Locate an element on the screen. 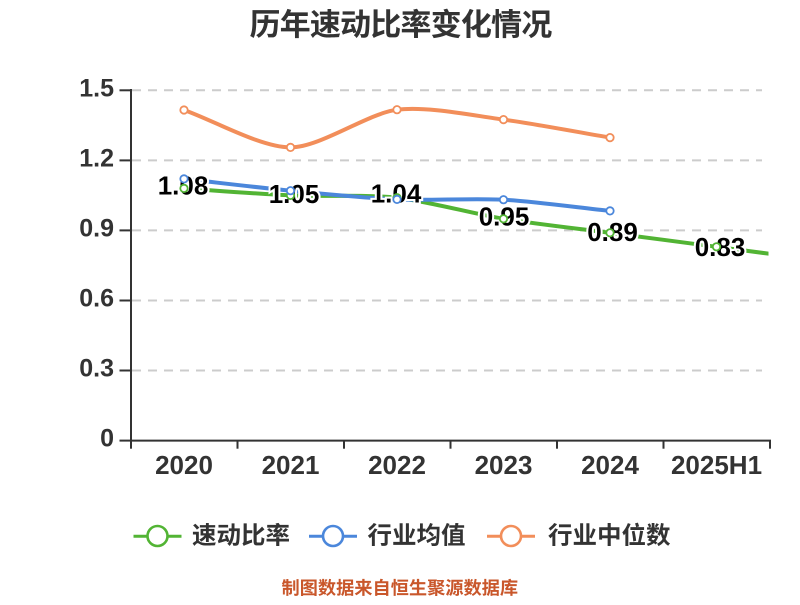 The height and width of the screenshot is (605, 800). svg-text: 1.2 is located at coordinates (96, 159).